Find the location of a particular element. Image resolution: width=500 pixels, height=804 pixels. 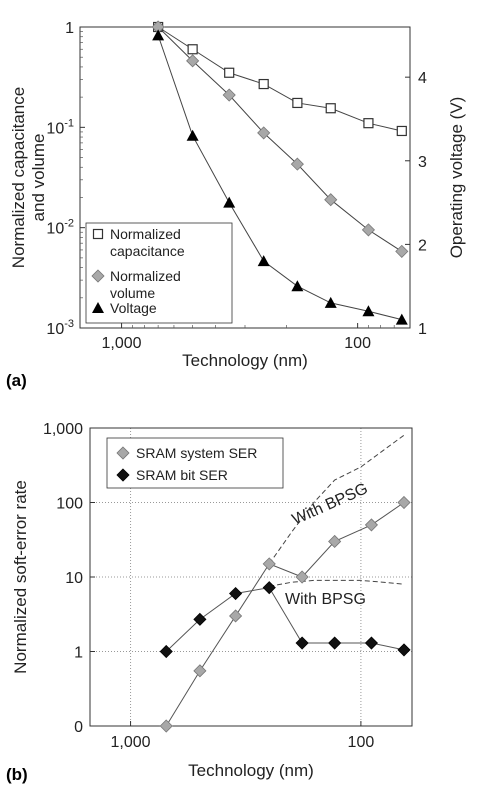

series-normalized-capacitance is located at coordinates (280, 79).